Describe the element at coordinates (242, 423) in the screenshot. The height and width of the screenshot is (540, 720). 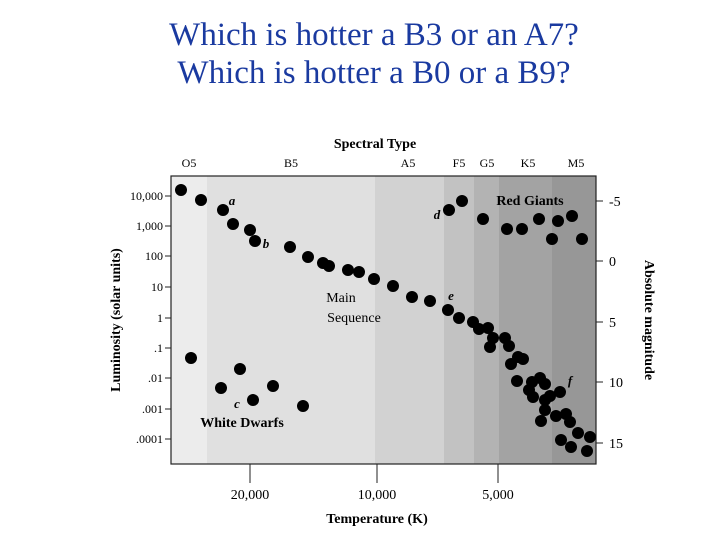
I see `region-label: White Dwarfs` at that location.